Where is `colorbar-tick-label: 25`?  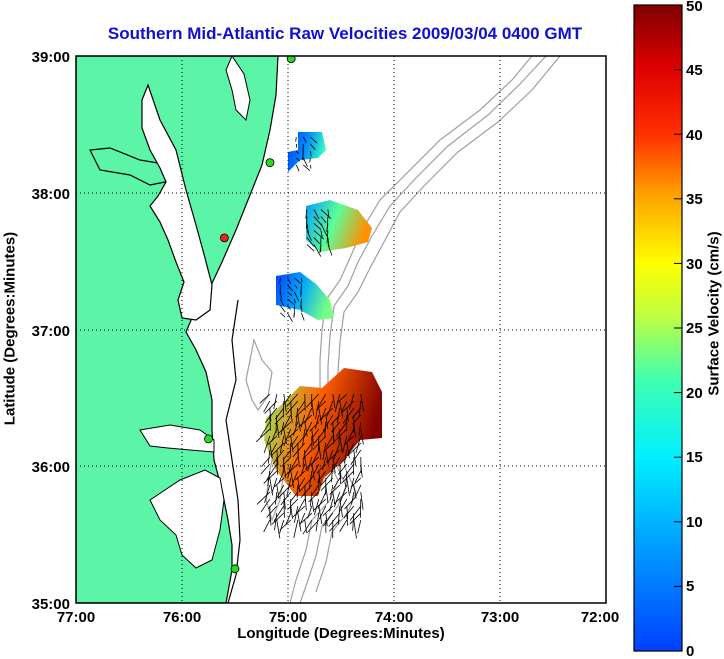
colorbar-tick-label: 25 is located at coordinates (694, 328).